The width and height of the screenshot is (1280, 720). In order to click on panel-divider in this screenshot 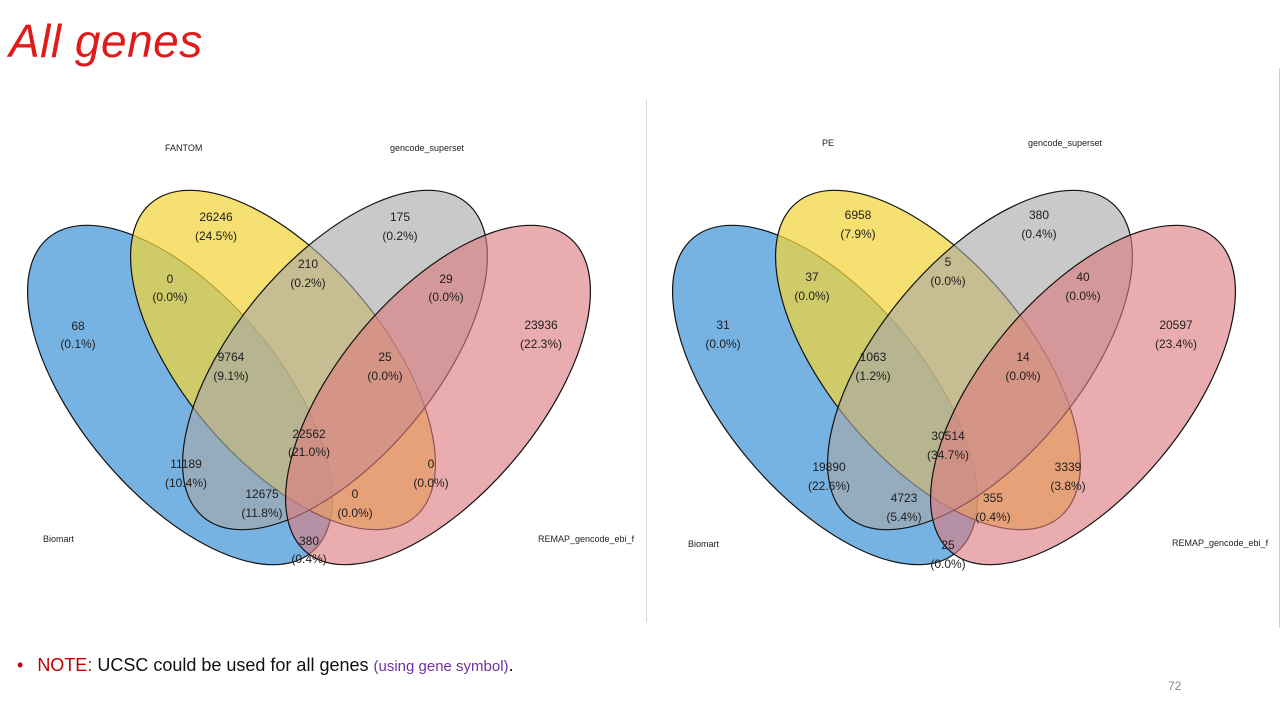, I will do `click(646, 361)`.